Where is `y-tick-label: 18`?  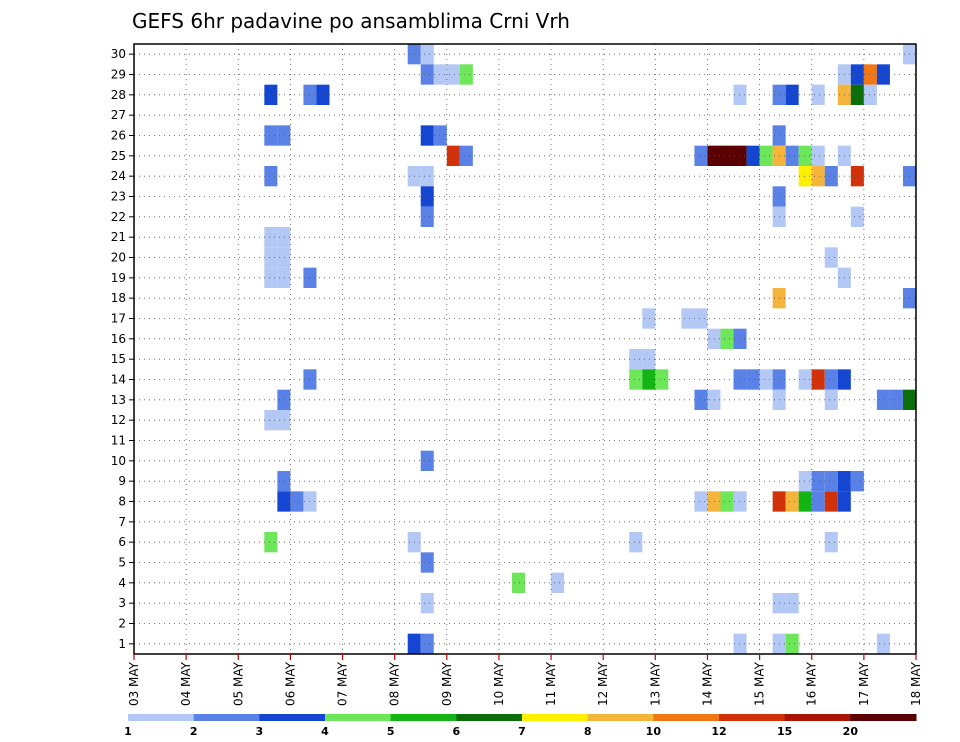
y-tick-label: 18 is located at coordinates (118, 298).